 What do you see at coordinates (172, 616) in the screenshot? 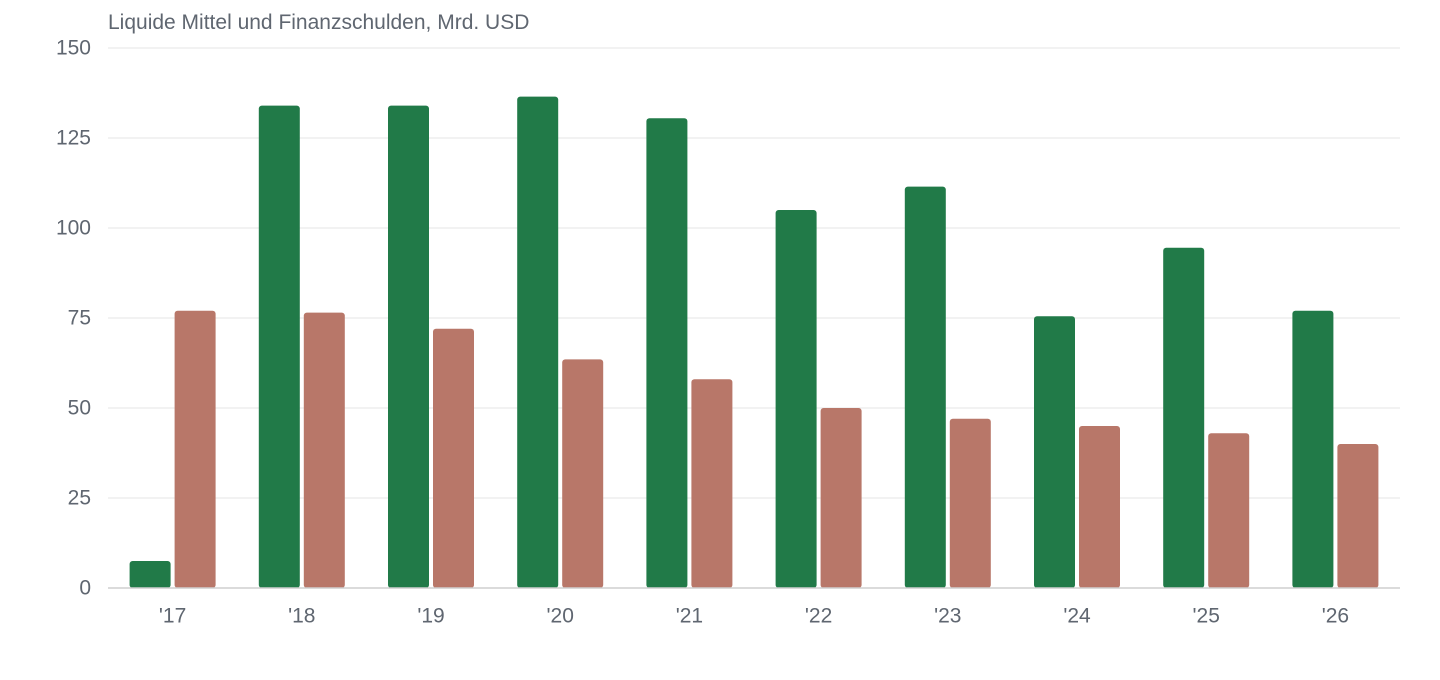
I see `x-tick-label: '17` at bounding box center [172, 616].